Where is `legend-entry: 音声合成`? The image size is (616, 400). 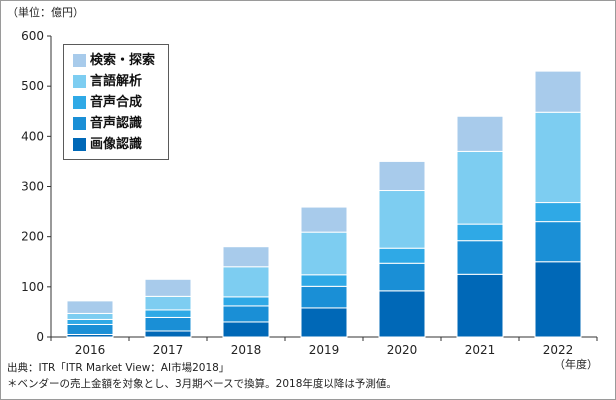 legend-entry: 音声合成 is located at coordinates (120, 102).